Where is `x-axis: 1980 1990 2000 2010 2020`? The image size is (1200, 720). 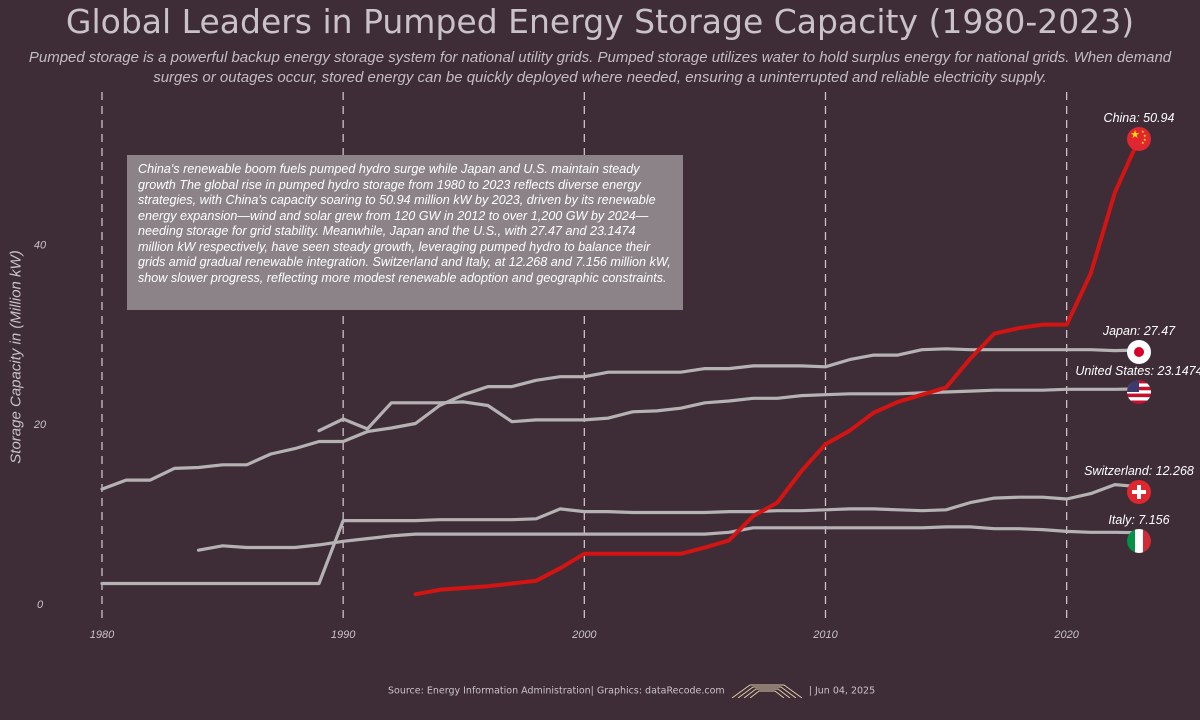 x-axis: 1980 1990 2000 2010 2020 is located at coordinates (585, 635).